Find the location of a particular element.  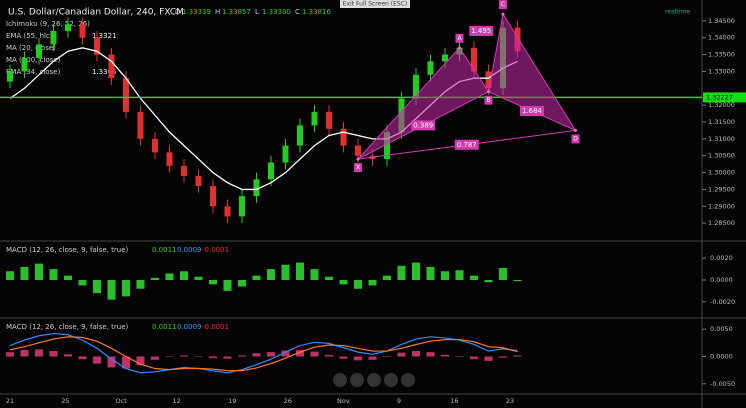

y-tick-label: -0.0020 is located at coordinates (722, 302).